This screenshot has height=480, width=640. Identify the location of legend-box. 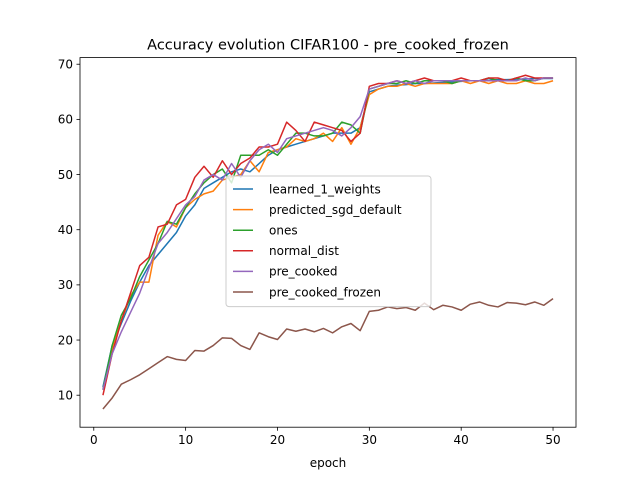
(328, 241).